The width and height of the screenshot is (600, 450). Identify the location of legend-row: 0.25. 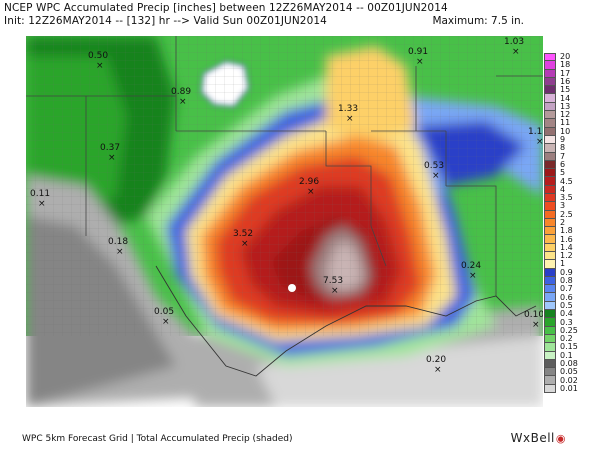
(563, 330).